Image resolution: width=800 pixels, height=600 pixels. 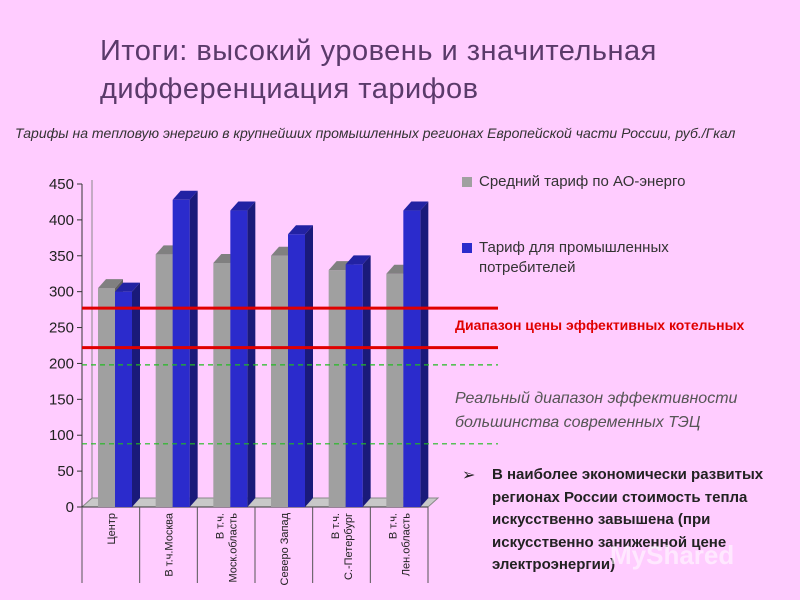 What do you see at coordinates (61, 256) in the screenshot?
I see `y-tick-label: 350` at bounding box center [61, 256].